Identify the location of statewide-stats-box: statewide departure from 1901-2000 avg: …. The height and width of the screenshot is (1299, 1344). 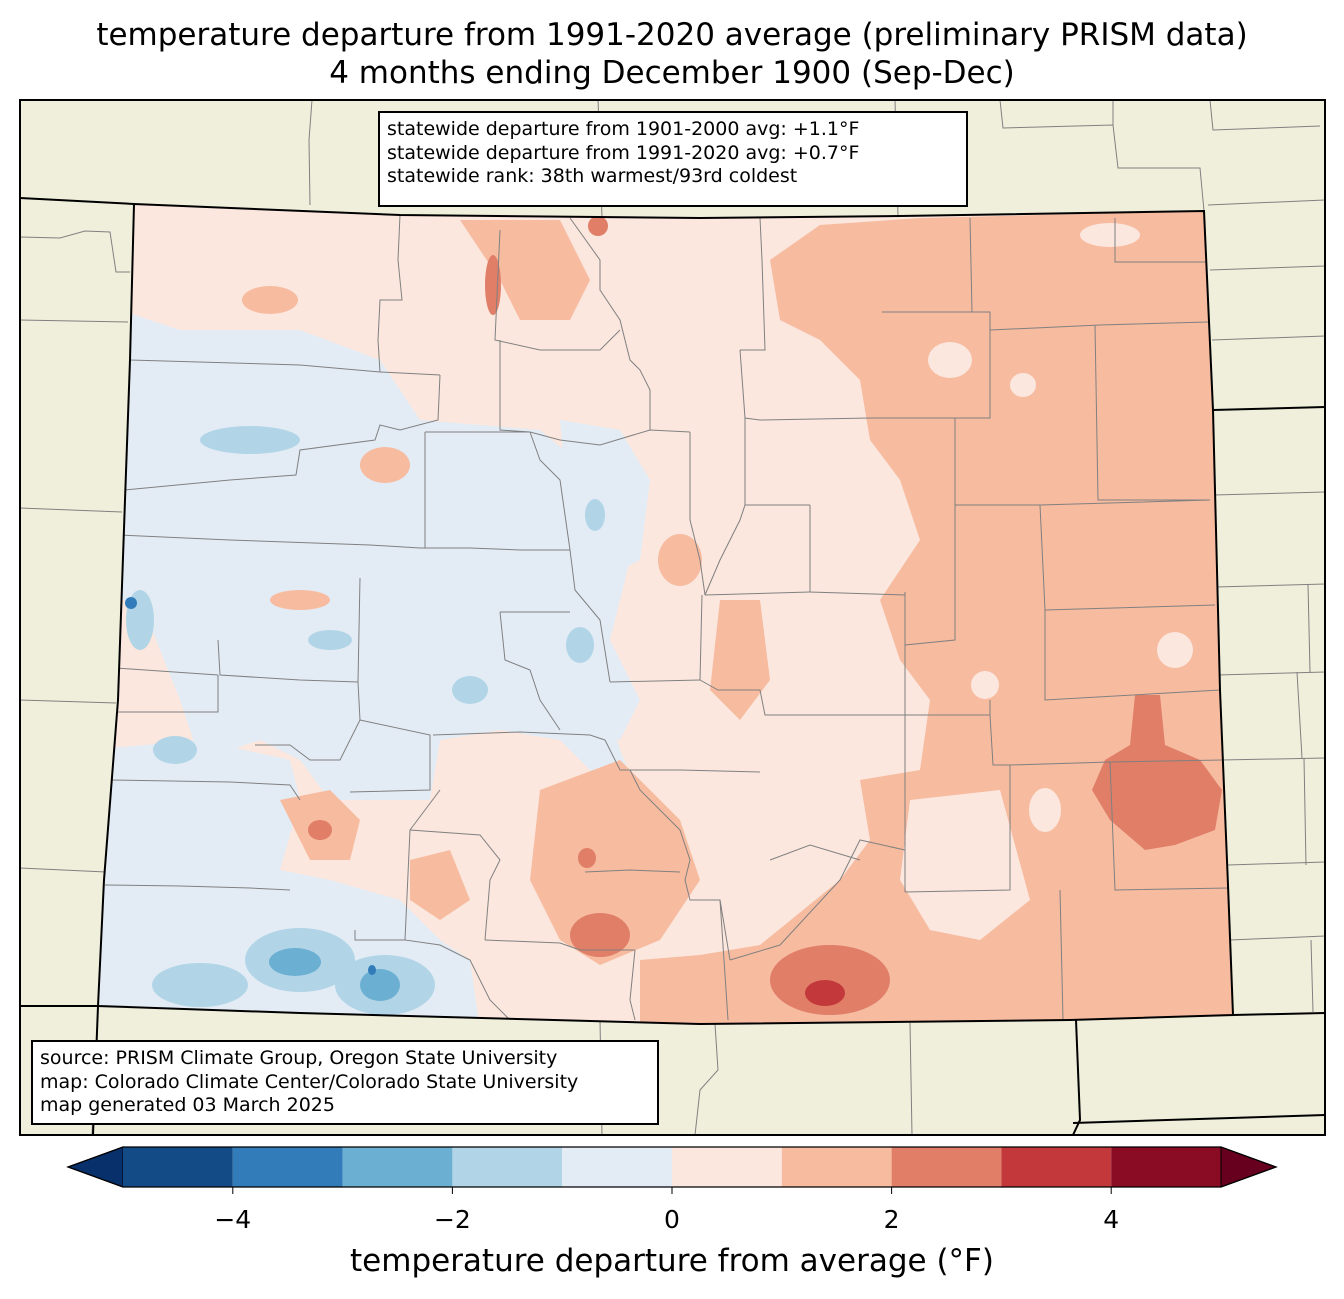
(673, 159).